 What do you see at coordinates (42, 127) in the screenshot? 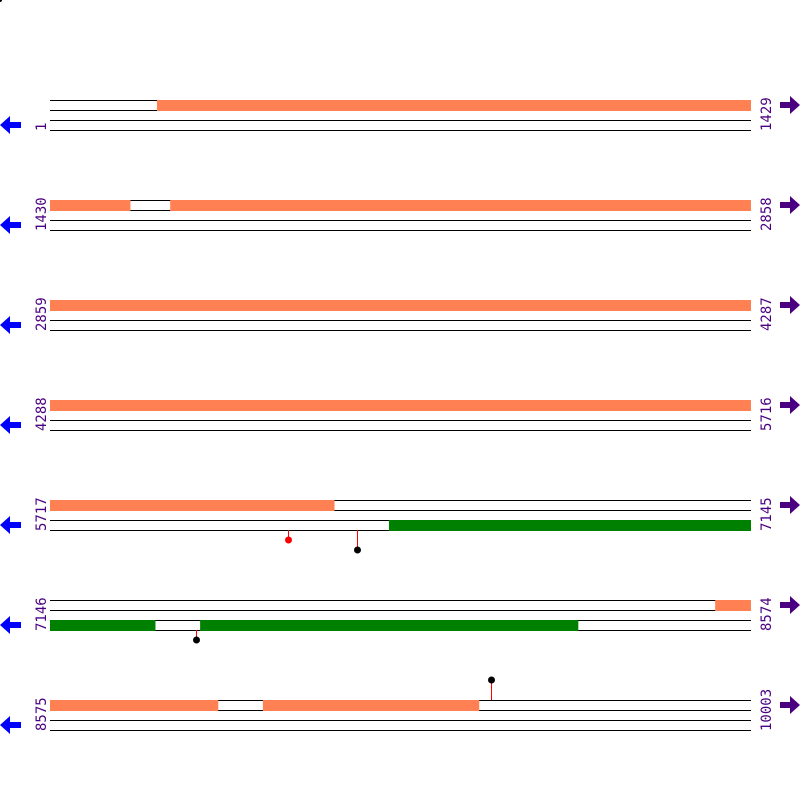
I see `row-start-label: 1` at bounding box center [42, 127].